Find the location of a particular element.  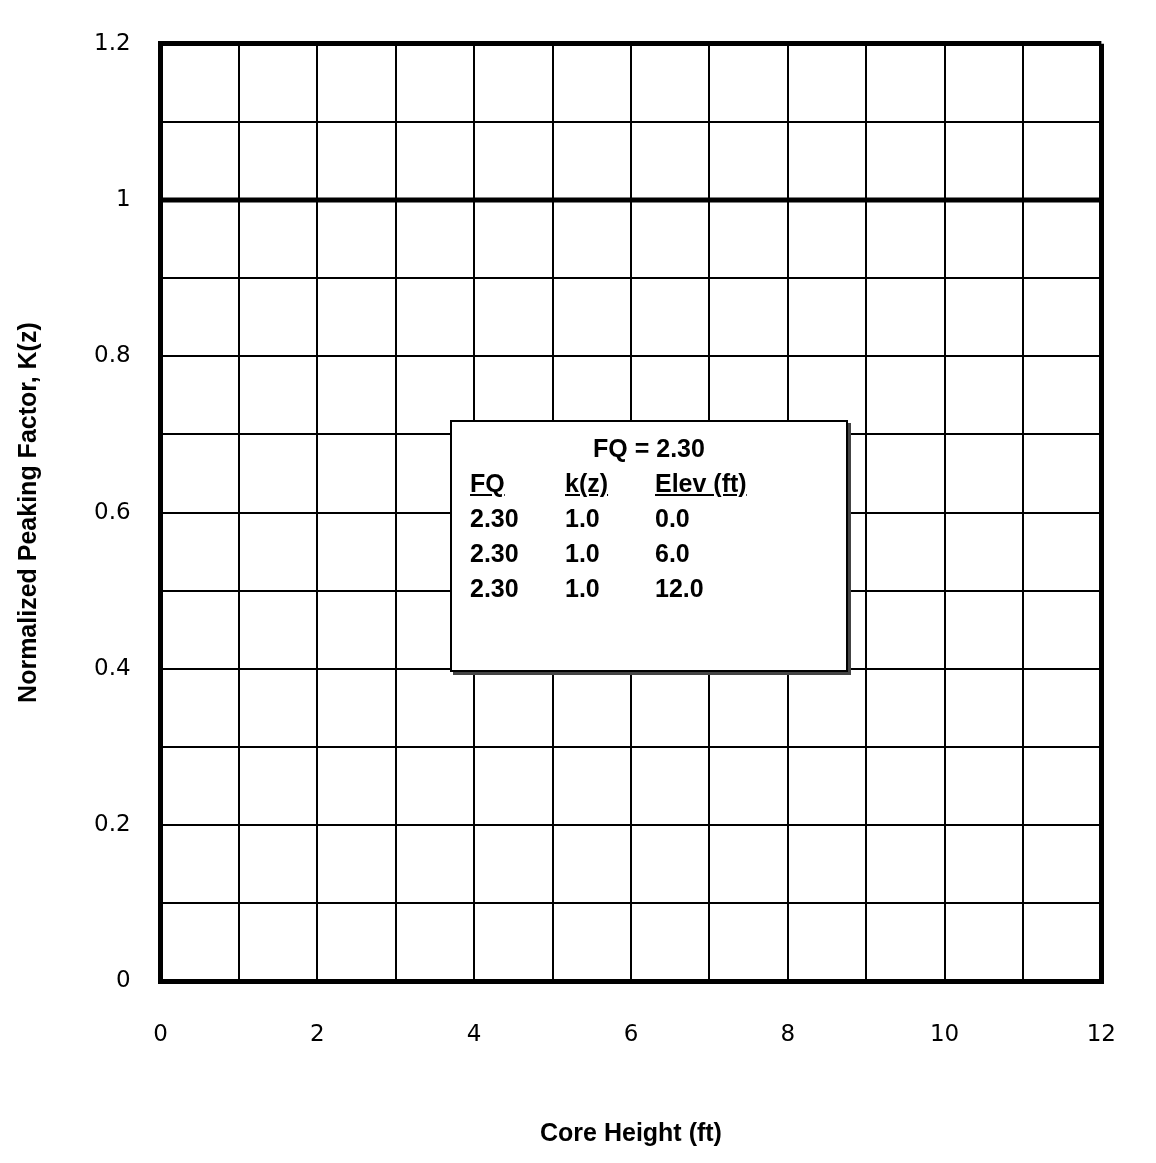

y-tick-label: 1 is located at coordinates (123, 198).